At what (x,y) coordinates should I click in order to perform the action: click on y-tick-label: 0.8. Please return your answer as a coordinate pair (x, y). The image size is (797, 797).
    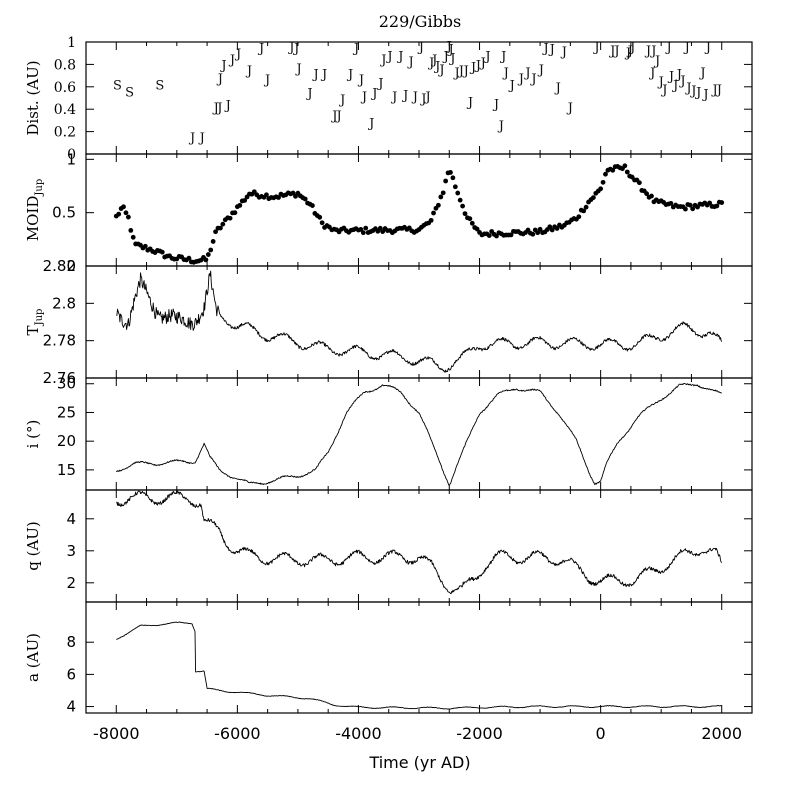
    Looking at the image, I should click on (65, 65).